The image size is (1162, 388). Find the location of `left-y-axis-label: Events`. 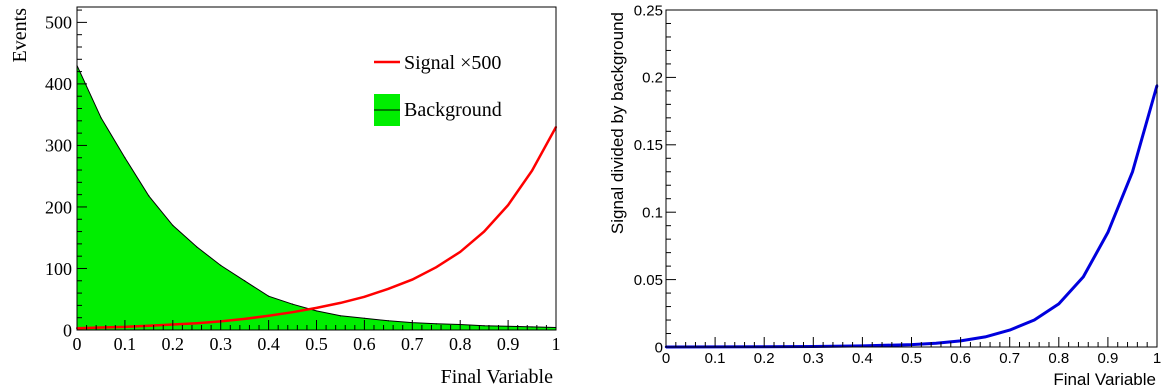

left-y-axis-label: Events is located at coordinates (20, 35).